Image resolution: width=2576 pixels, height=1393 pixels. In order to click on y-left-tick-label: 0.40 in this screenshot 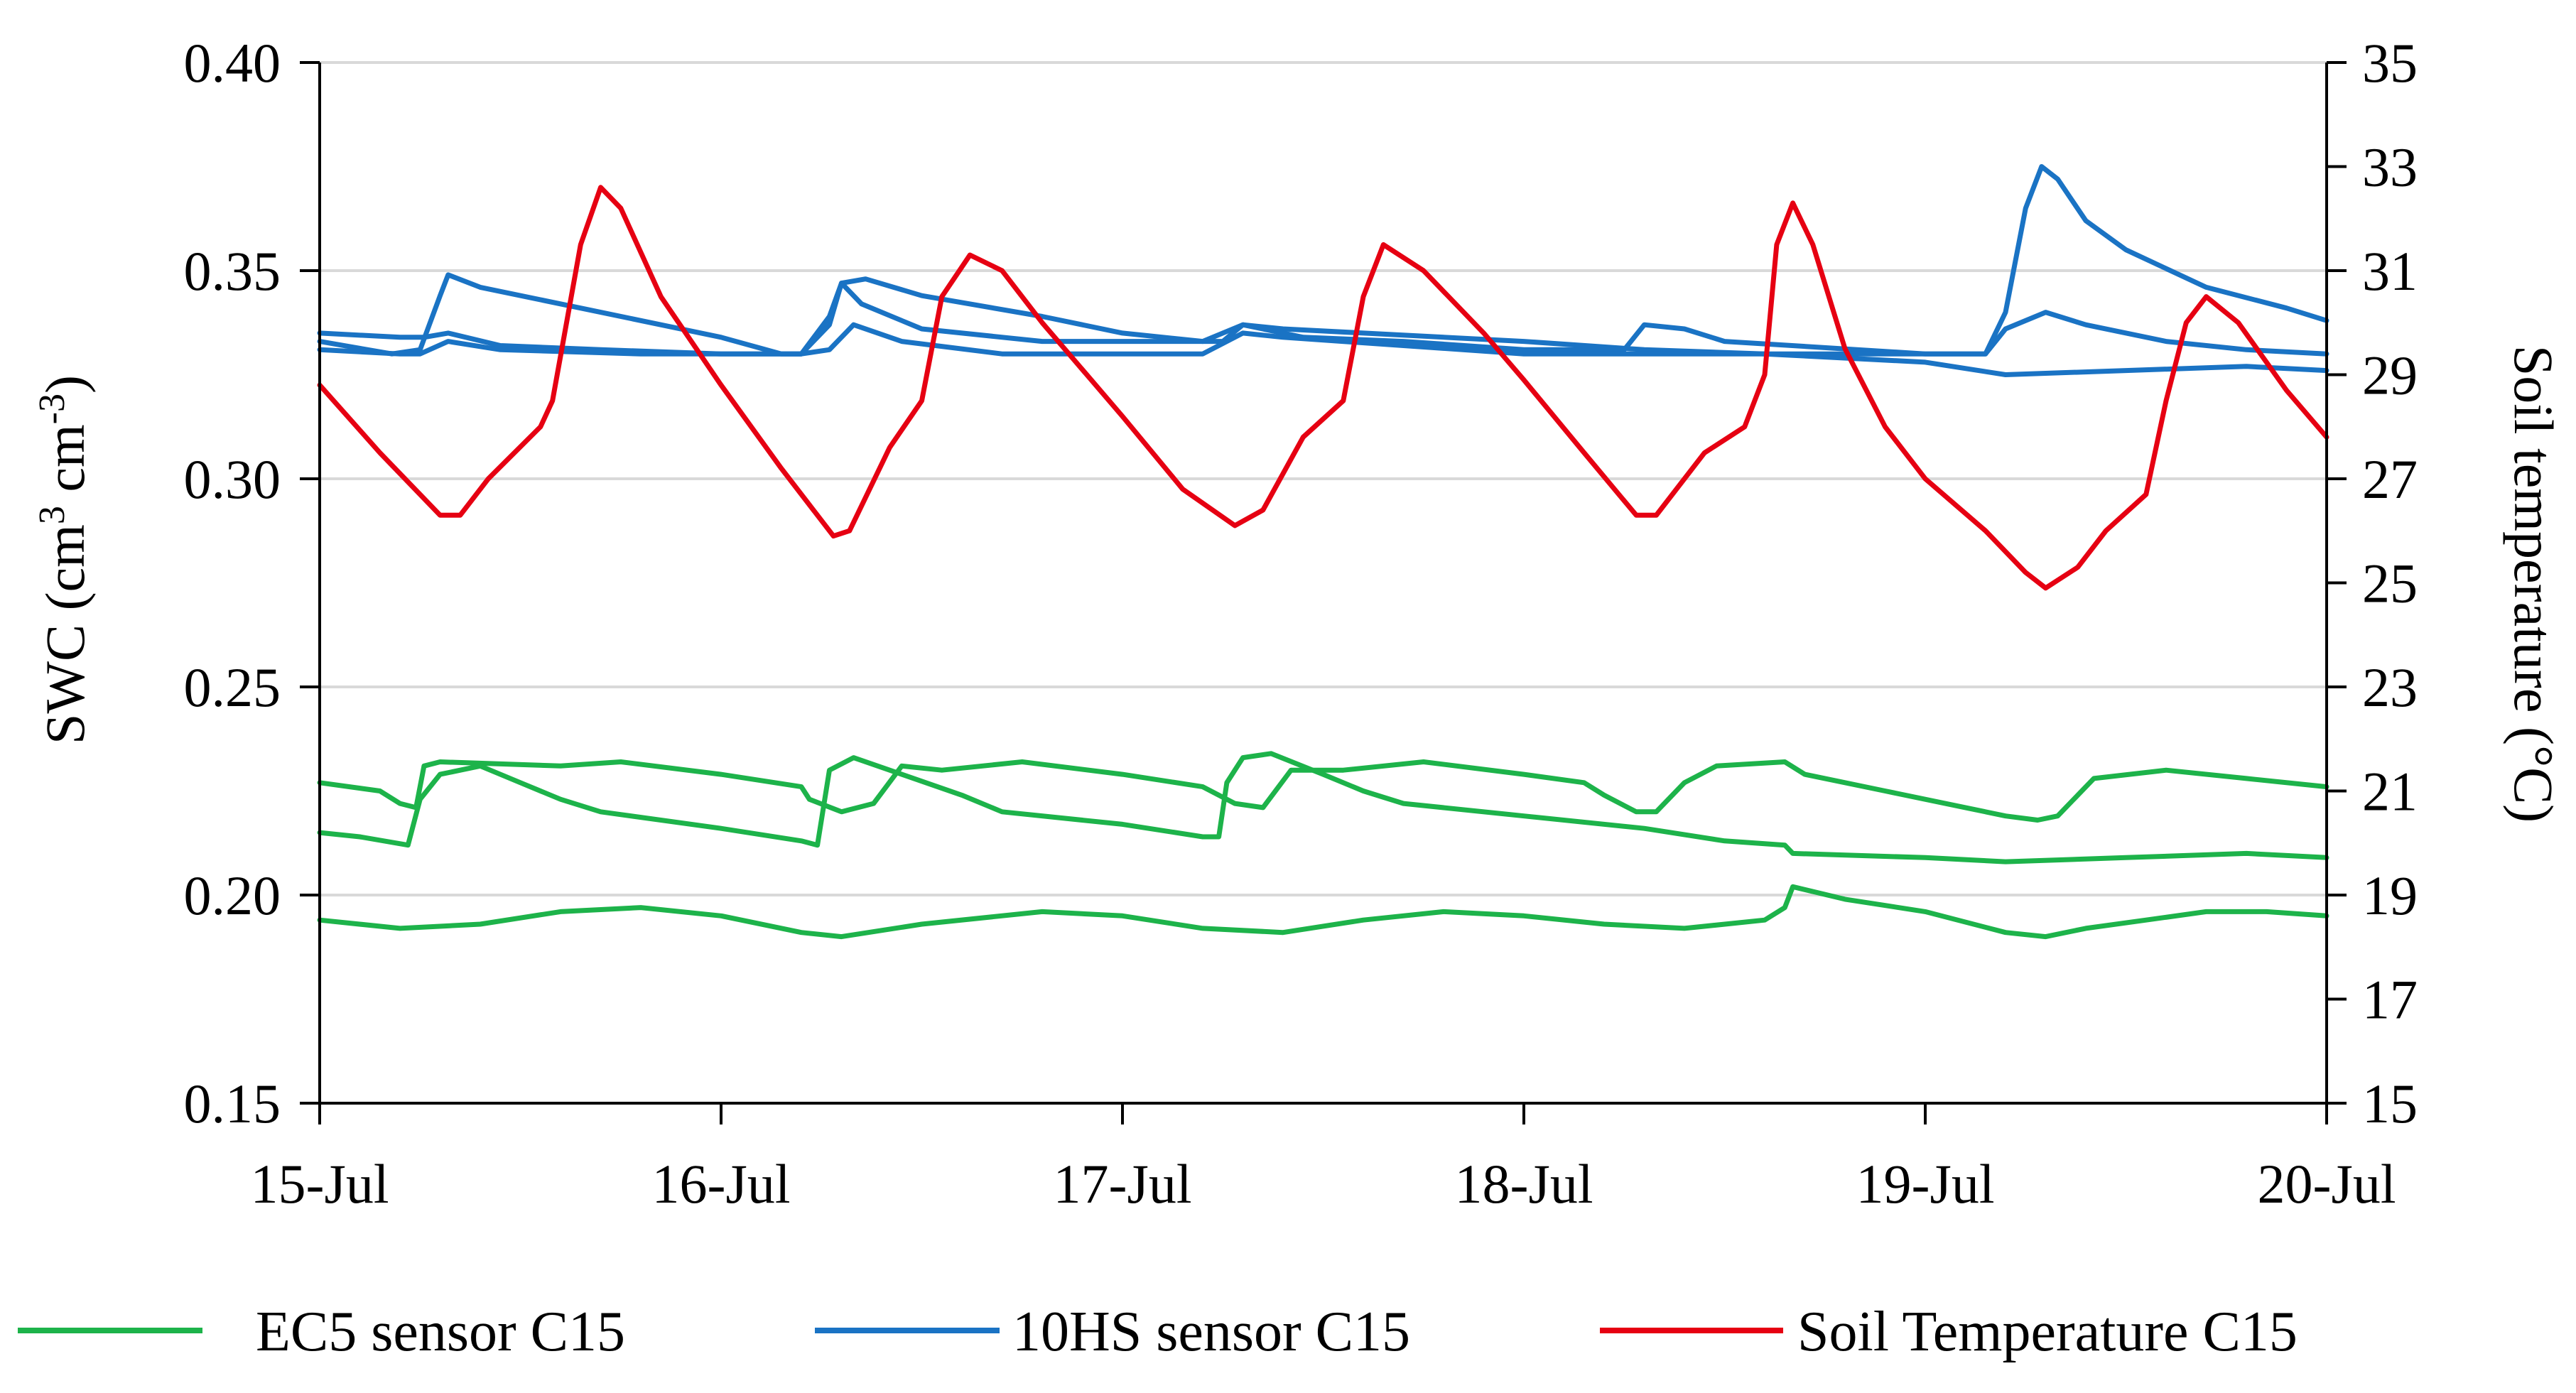, I will do `click(232, 63)`.